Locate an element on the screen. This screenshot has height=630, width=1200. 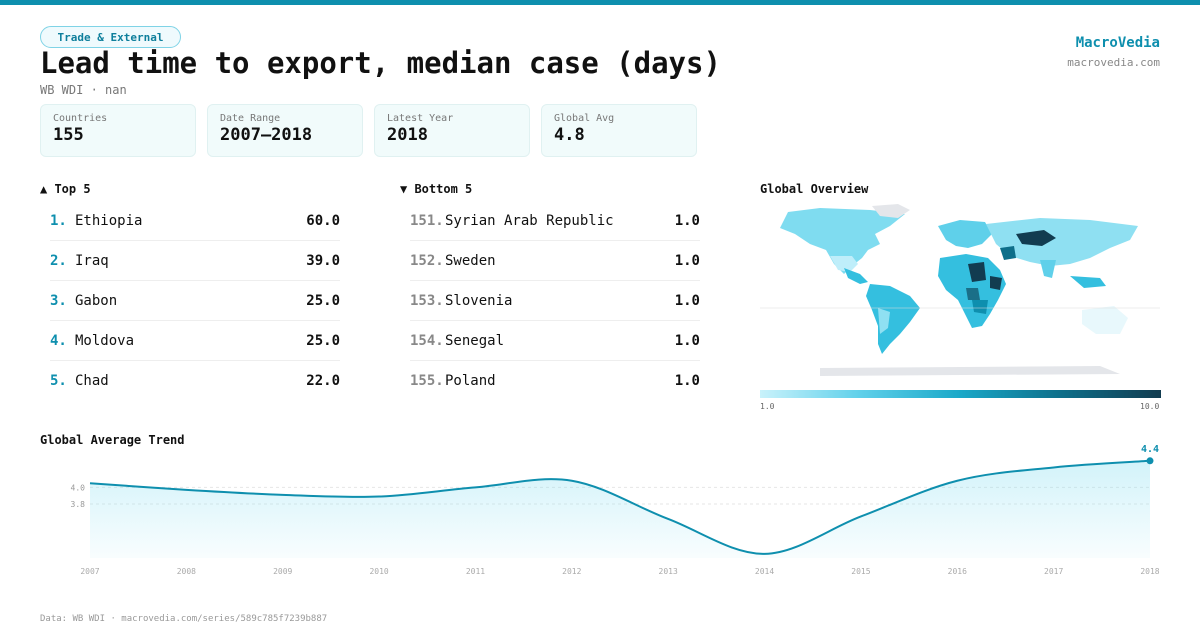
map-region-kazakhstan is located at coordinates (1036, 238).